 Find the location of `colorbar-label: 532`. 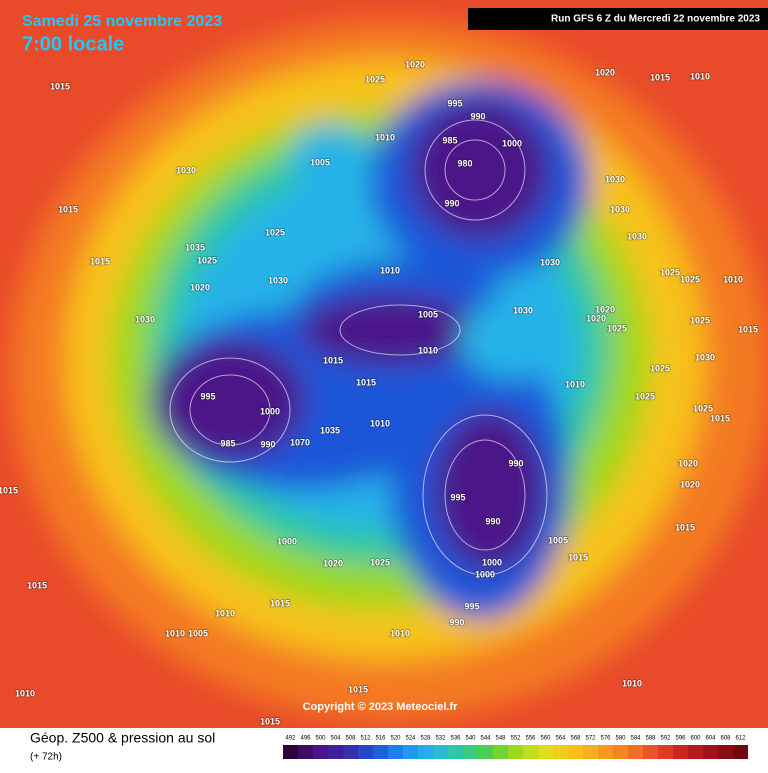

colorbar-label: 532 is located at coordinates (440, 739).